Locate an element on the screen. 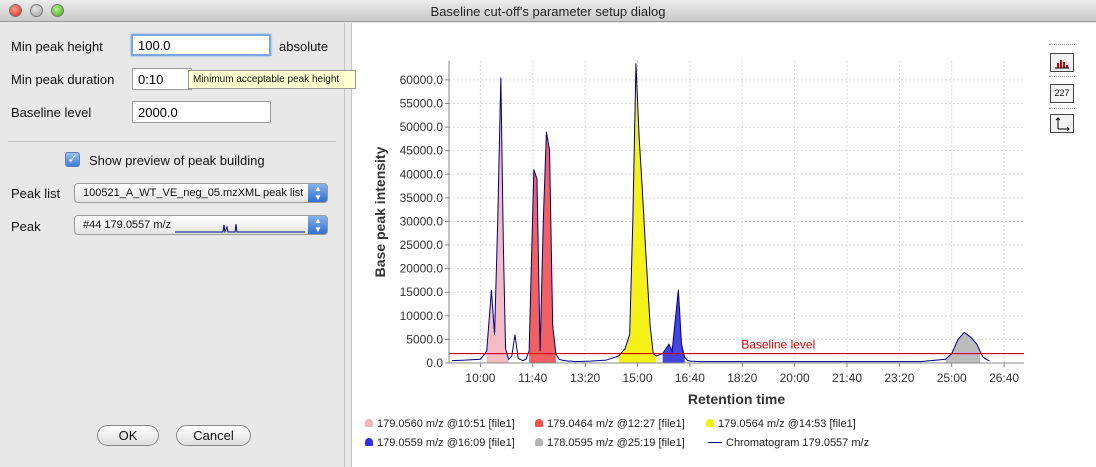 The height and width of the screenshot is (467, 1096). y-tick-label: 60000.0 is located at coordinates (422, 80).